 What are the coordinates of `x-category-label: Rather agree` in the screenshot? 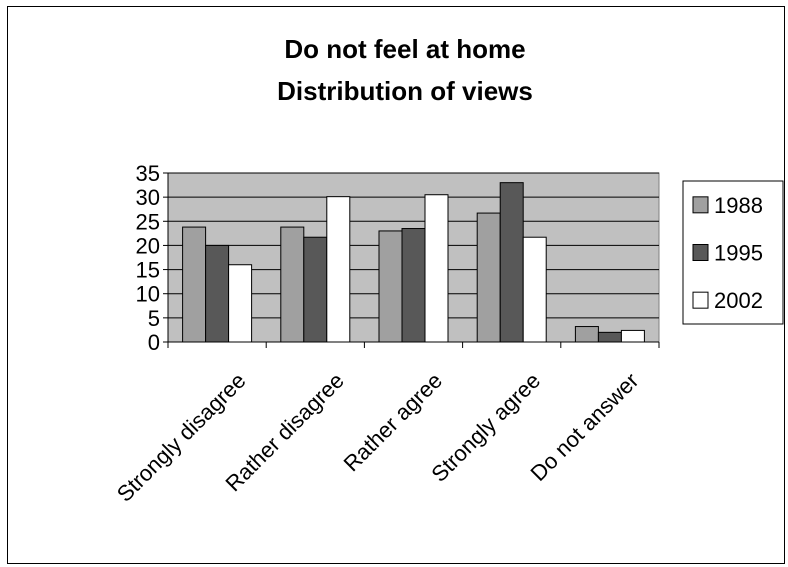 It's located at (393, 422).